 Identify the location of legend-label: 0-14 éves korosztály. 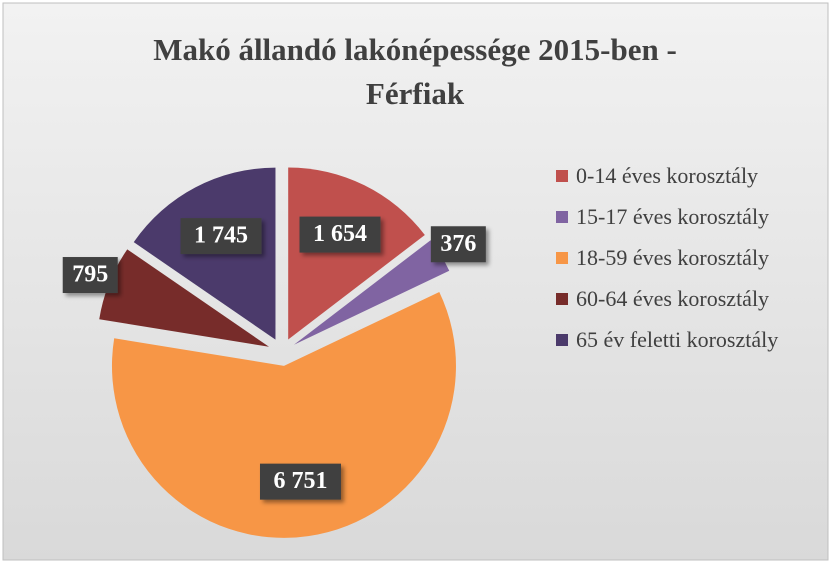
(667, 175).